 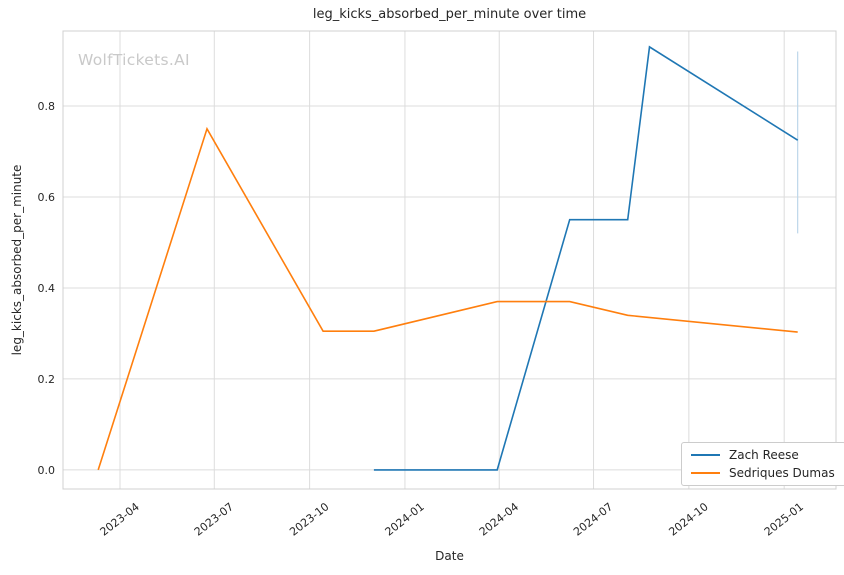 What do you see at coordinates (762, 464) in the screenshot?
I see `legend: Zach Reese Sedriques Dumas` at bounding box center [762, 464].